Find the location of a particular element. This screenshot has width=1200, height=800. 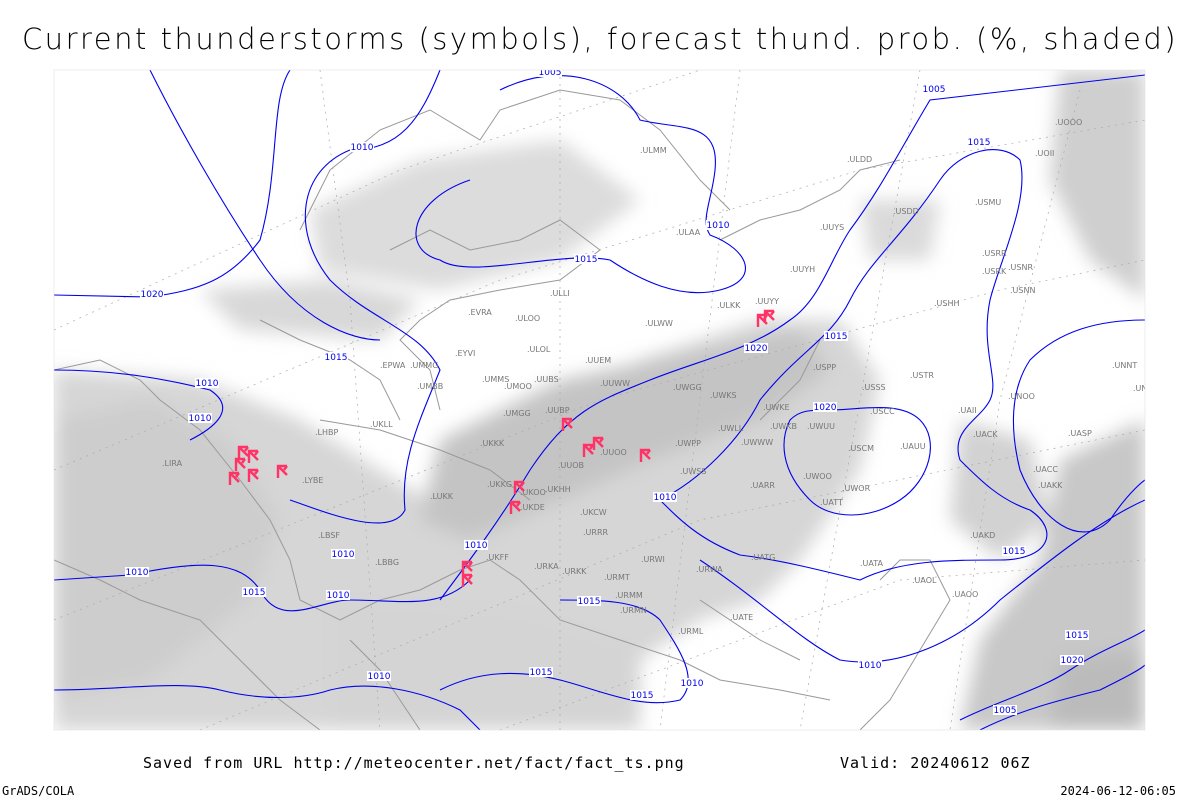

station-label-usrr: .USRR is located at coordinates (994, 253).